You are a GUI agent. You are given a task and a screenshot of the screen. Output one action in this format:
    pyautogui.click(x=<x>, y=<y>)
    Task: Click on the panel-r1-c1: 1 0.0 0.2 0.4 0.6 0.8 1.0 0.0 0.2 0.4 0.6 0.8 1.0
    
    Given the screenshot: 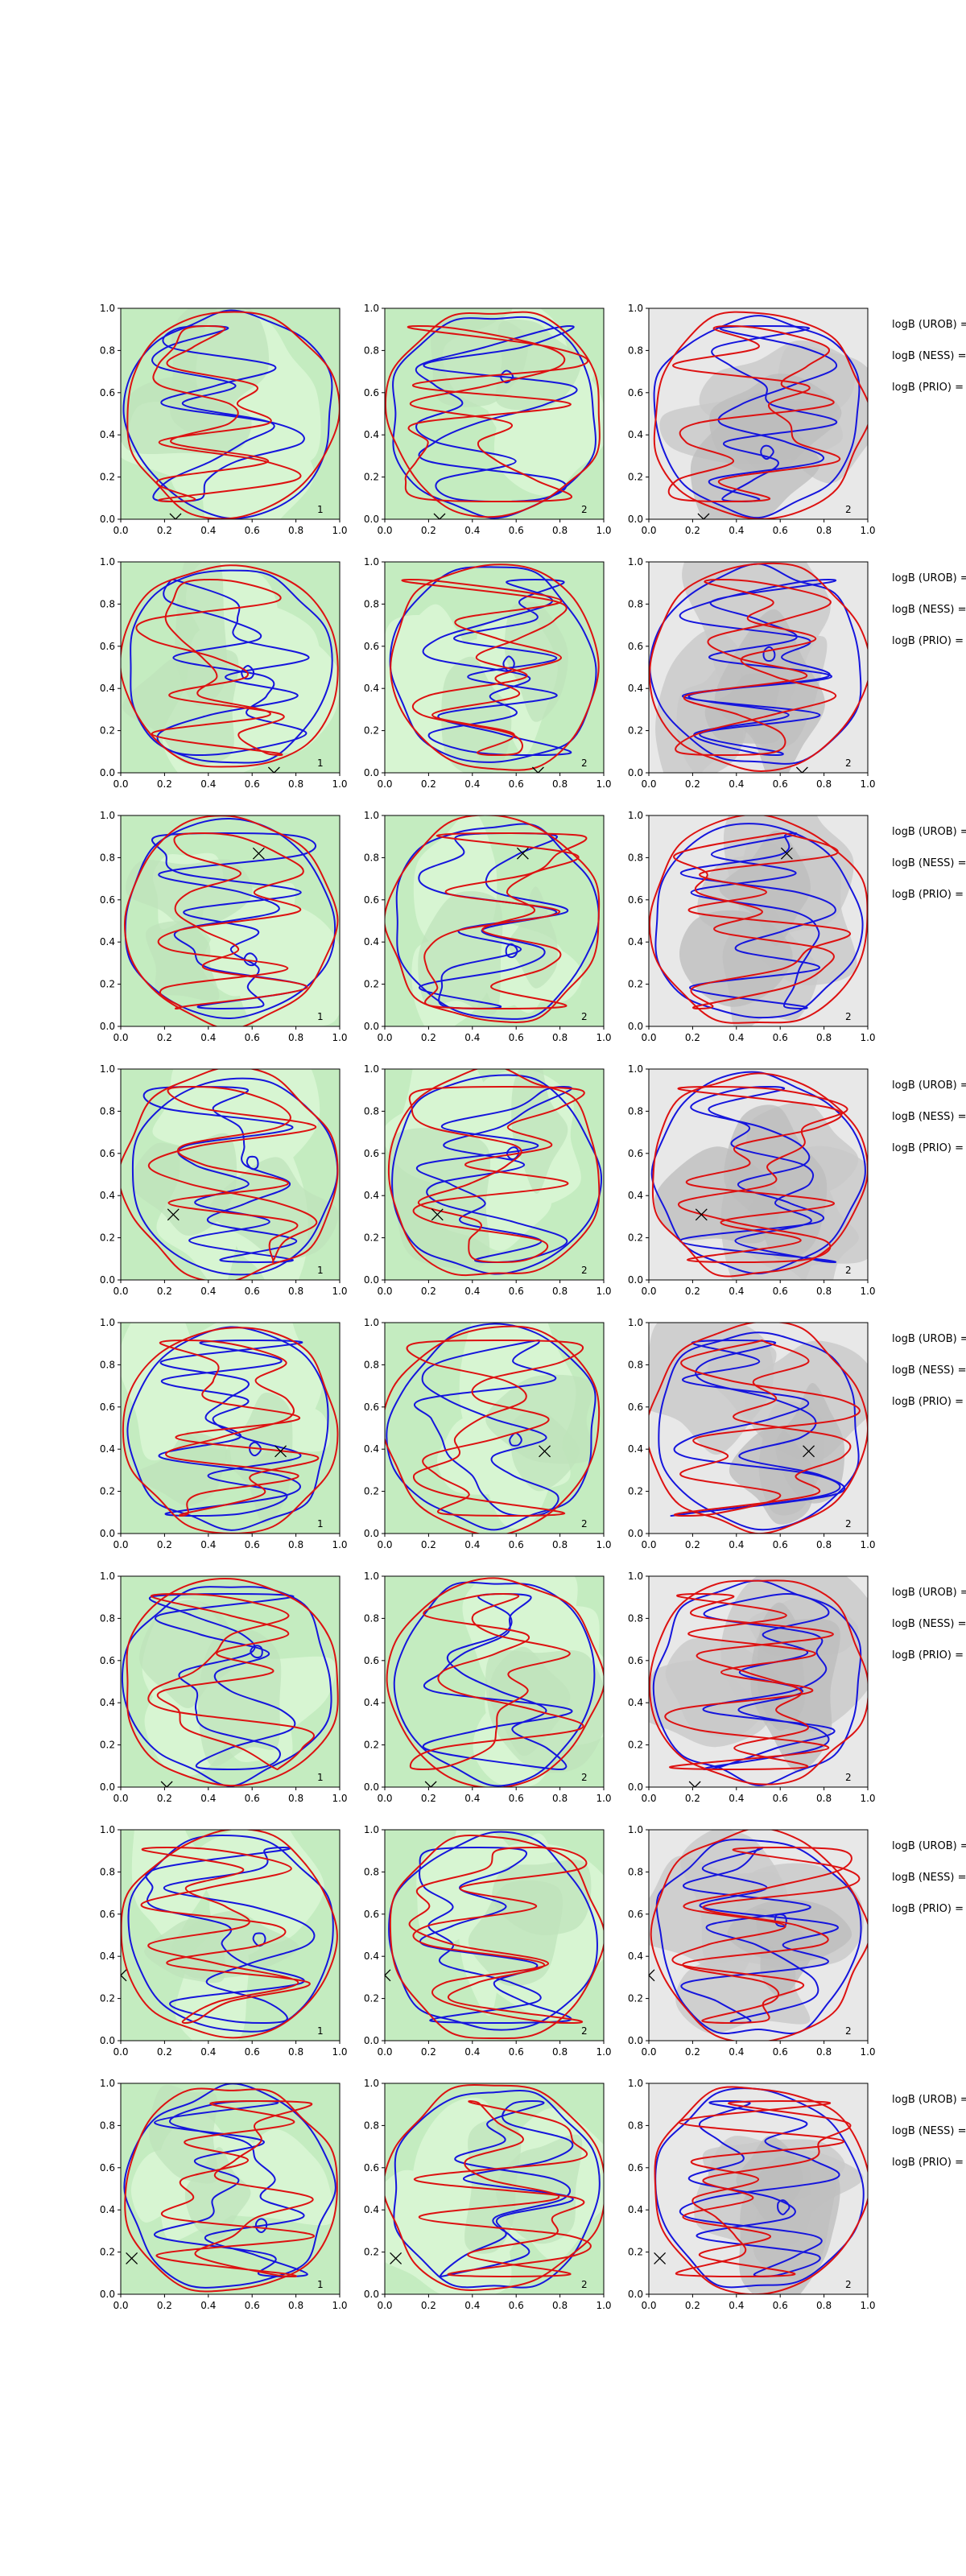 What is the action you would take?
    pyautogui.click(x=224, y=419)
    